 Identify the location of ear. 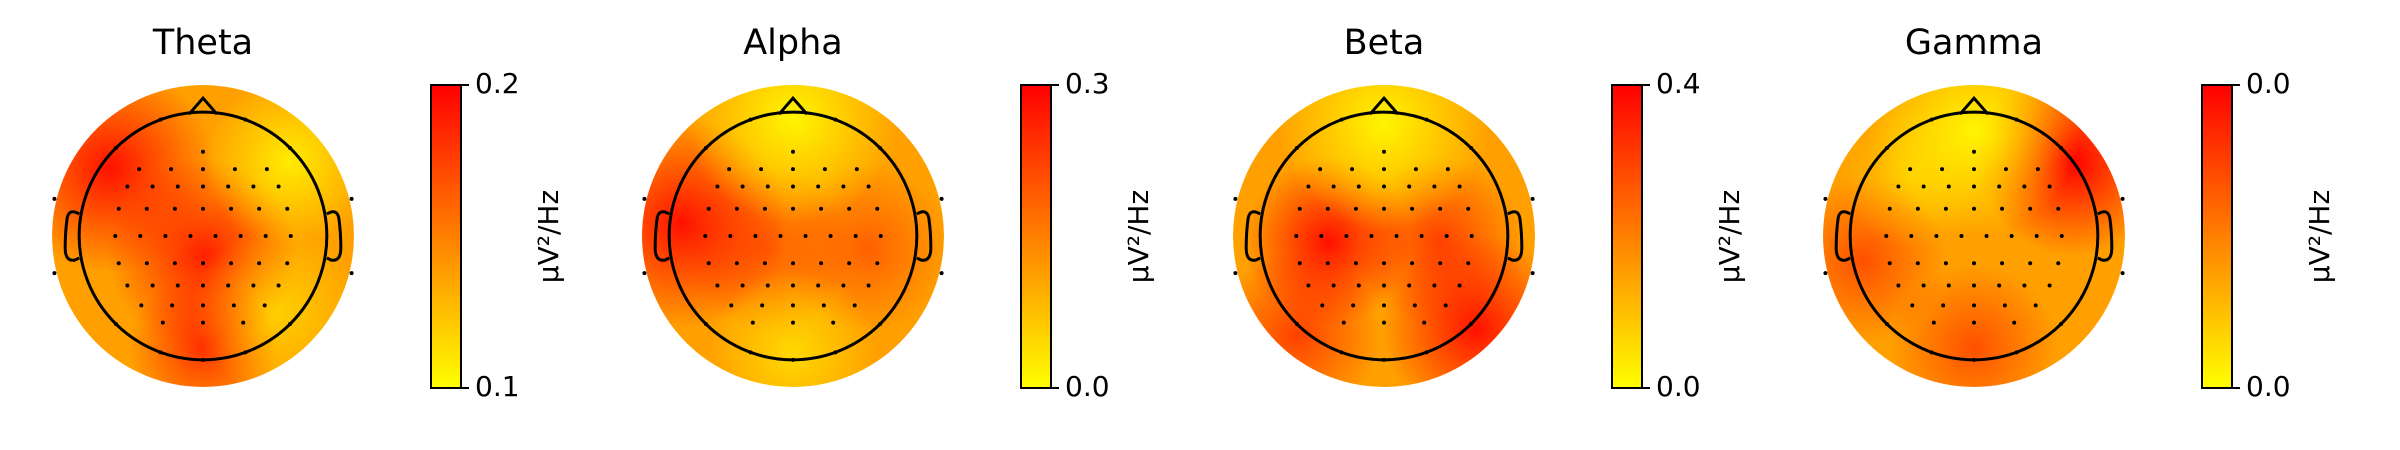
(661, 236).